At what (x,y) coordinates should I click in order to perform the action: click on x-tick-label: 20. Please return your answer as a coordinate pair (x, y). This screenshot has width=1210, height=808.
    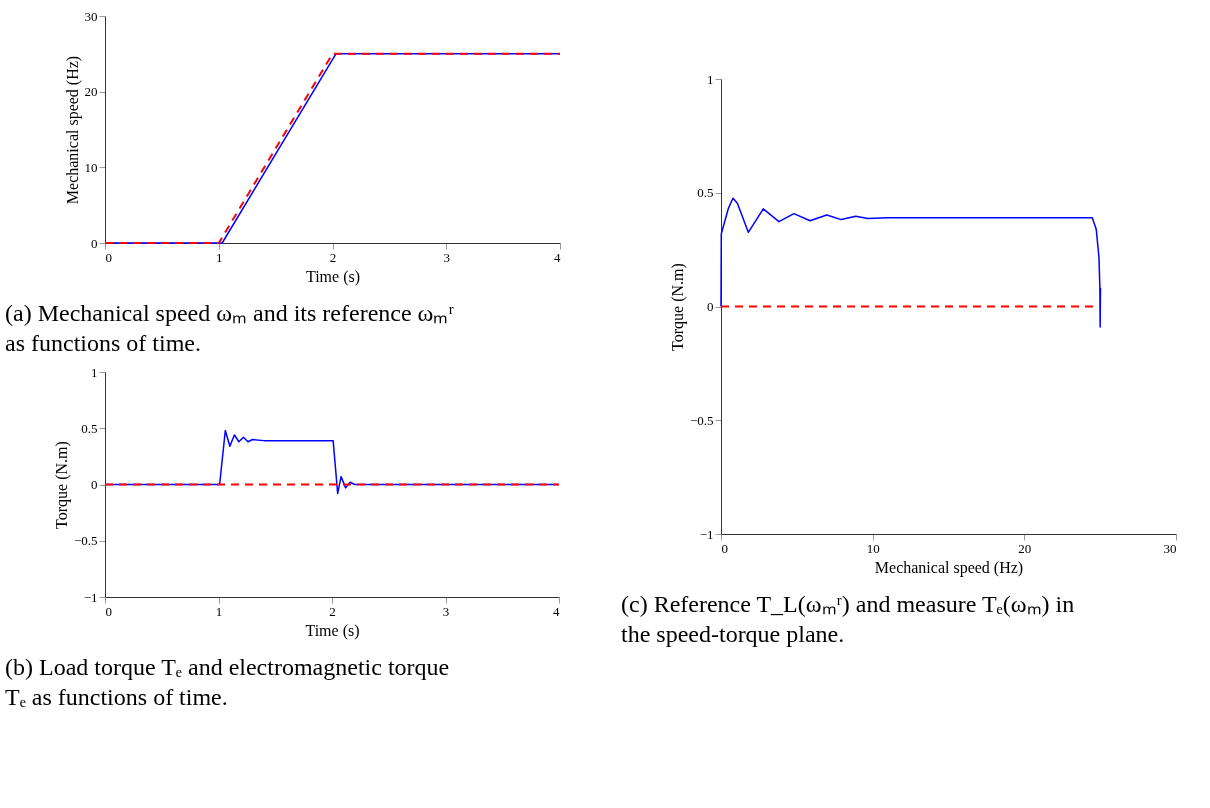
    Looking at the image, I should click on (1025, 548).